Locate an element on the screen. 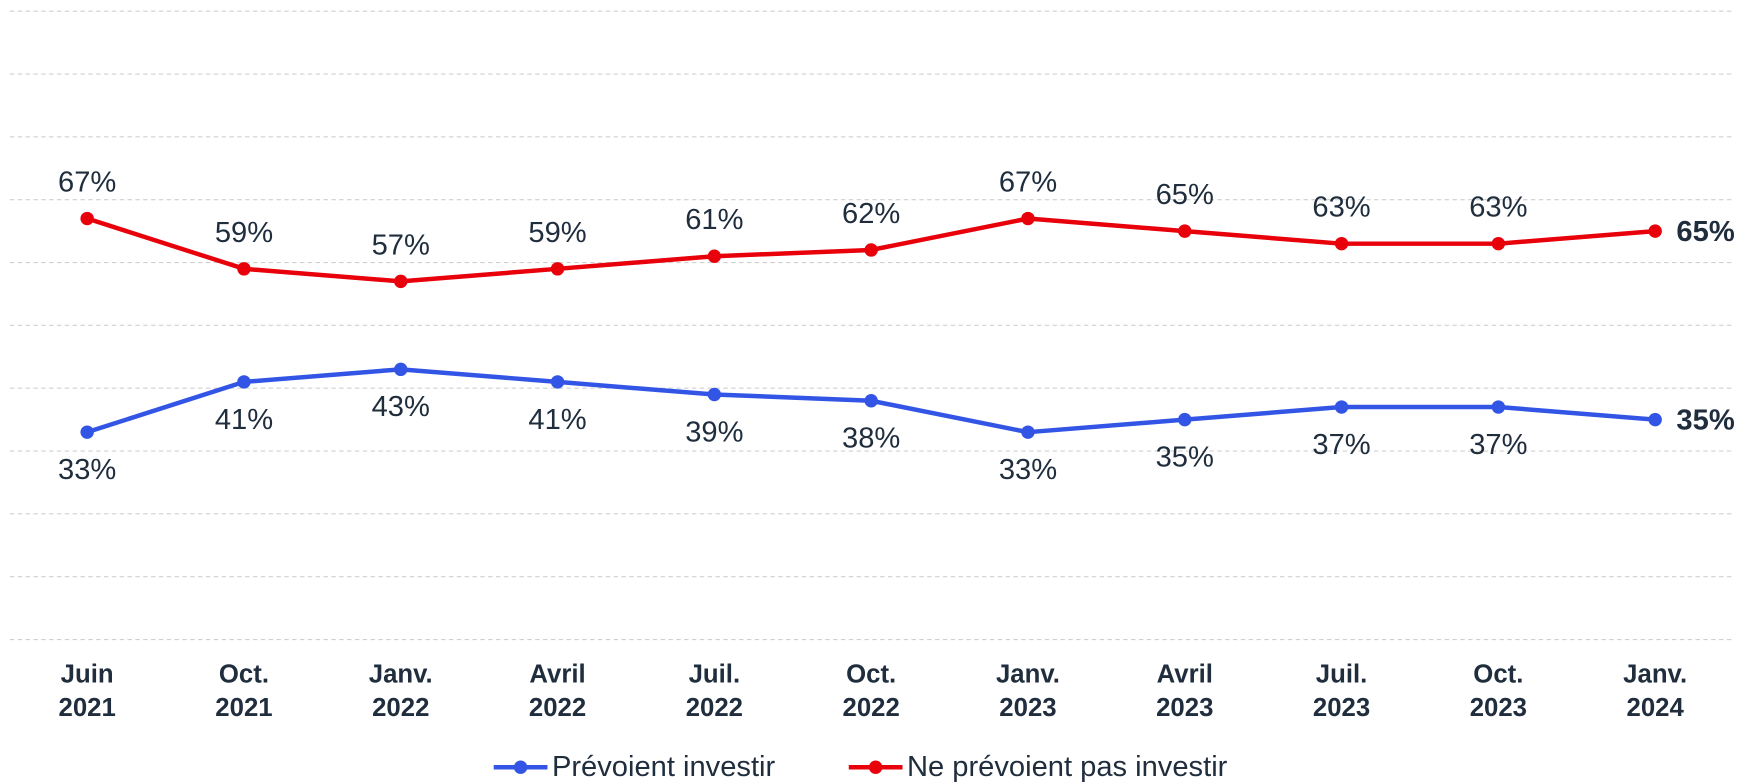 The height and width of the screenshot is (784, 1758). data-label: 43% is located at coordinates (401, 407).